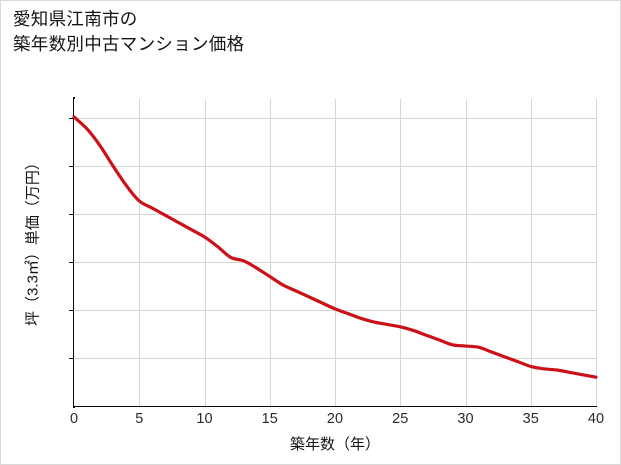  What do you see at coordinates (204, 419) in the screenshot?
I see `x-tick-label: 10` at bounding box center [204, 419].